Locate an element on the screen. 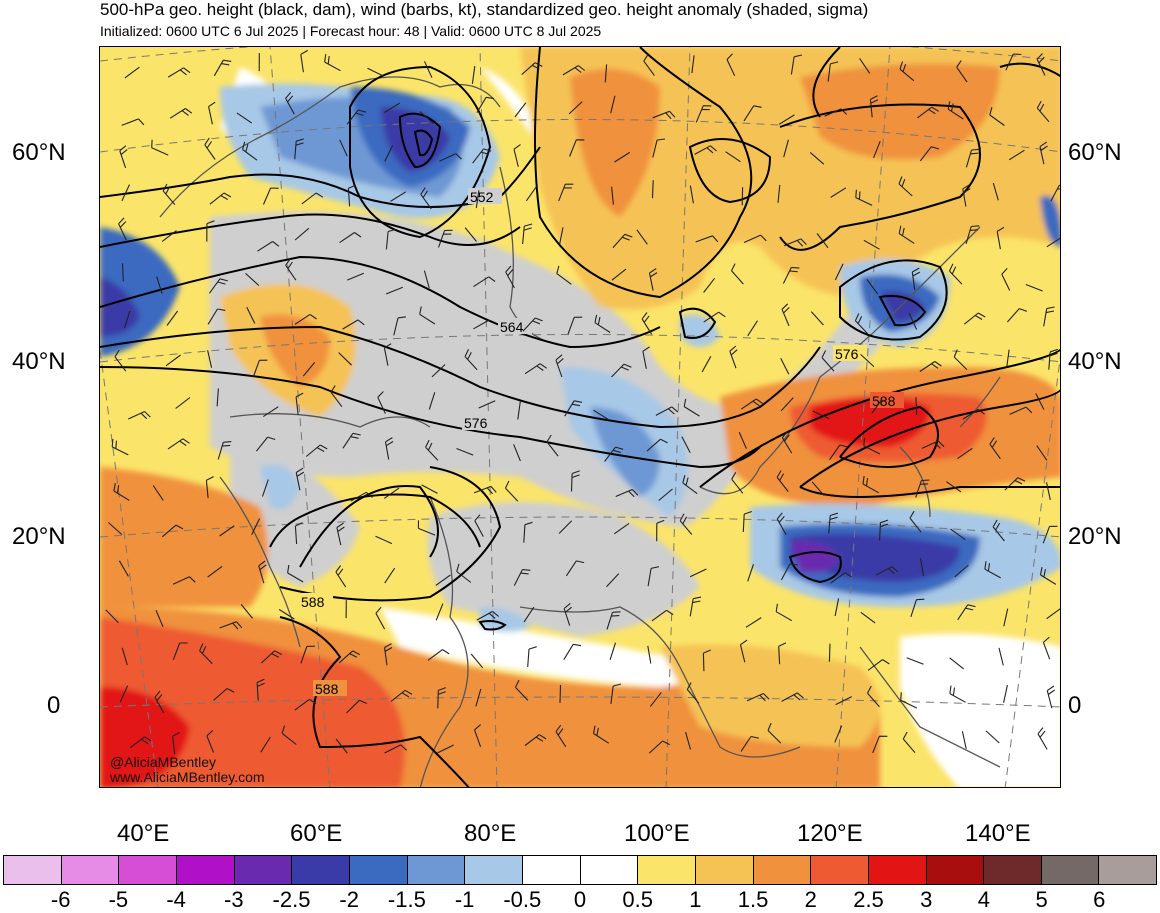  colorbar-tick-label: 2.5 is located at coordinates (868, 899).